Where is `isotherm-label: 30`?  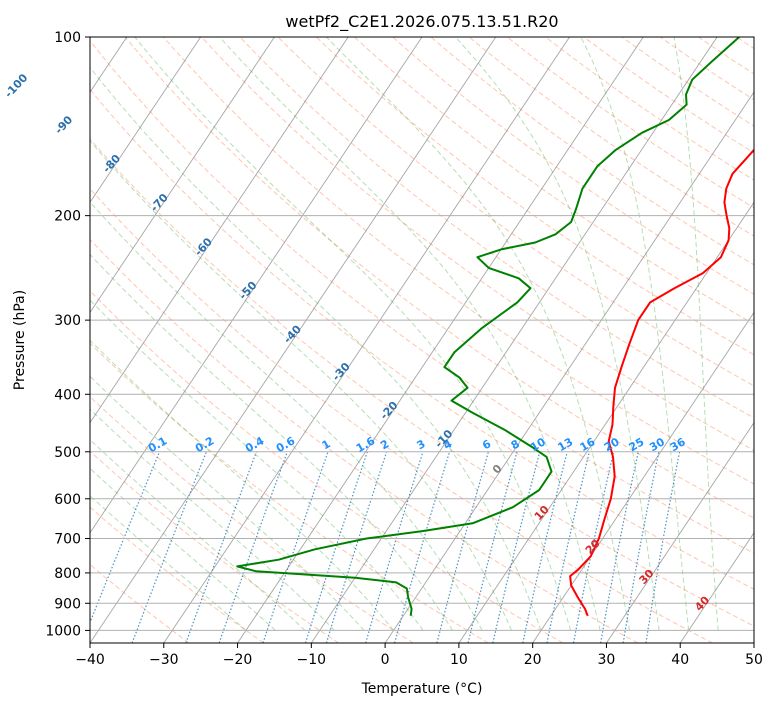 isotherm-label: 30 is located at coordinates (647, 577).